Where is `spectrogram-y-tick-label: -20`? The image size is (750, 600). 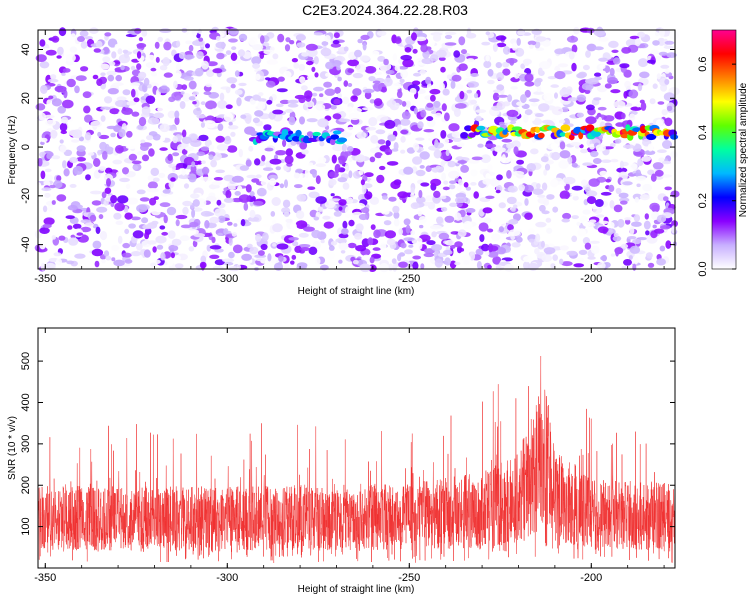
spectrogram-y-tick-label: -20 is located at coordinates (26, 196).